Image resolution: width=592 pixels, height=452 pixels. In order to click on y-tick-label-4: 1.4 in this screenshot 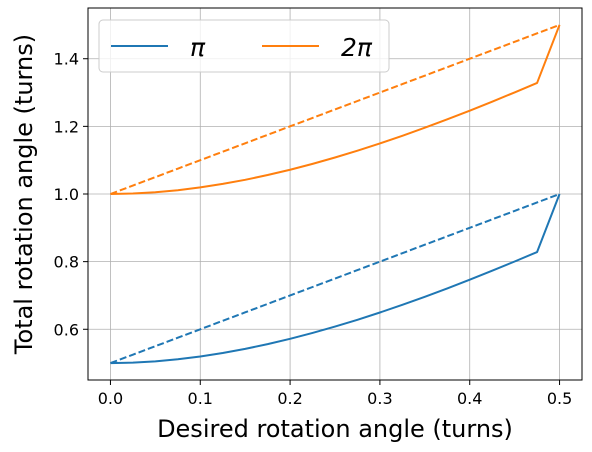, I will do `click(66, 59)`.